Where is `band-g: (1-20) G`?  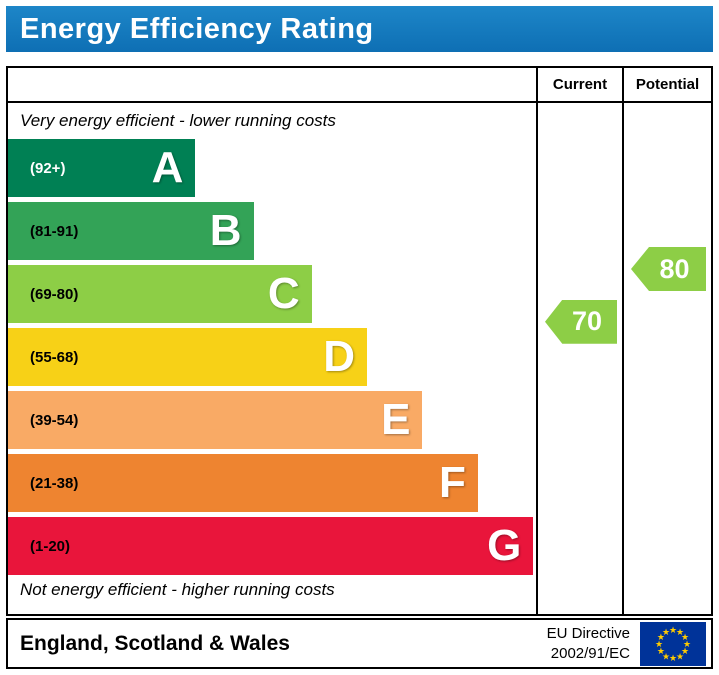
band-g: (1-20) G is located at coordinates (271, 546).